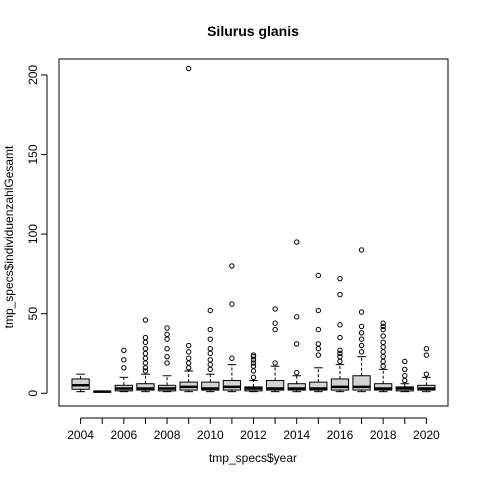  I want to click on x-tick-label: 2008, so click(167, 435).